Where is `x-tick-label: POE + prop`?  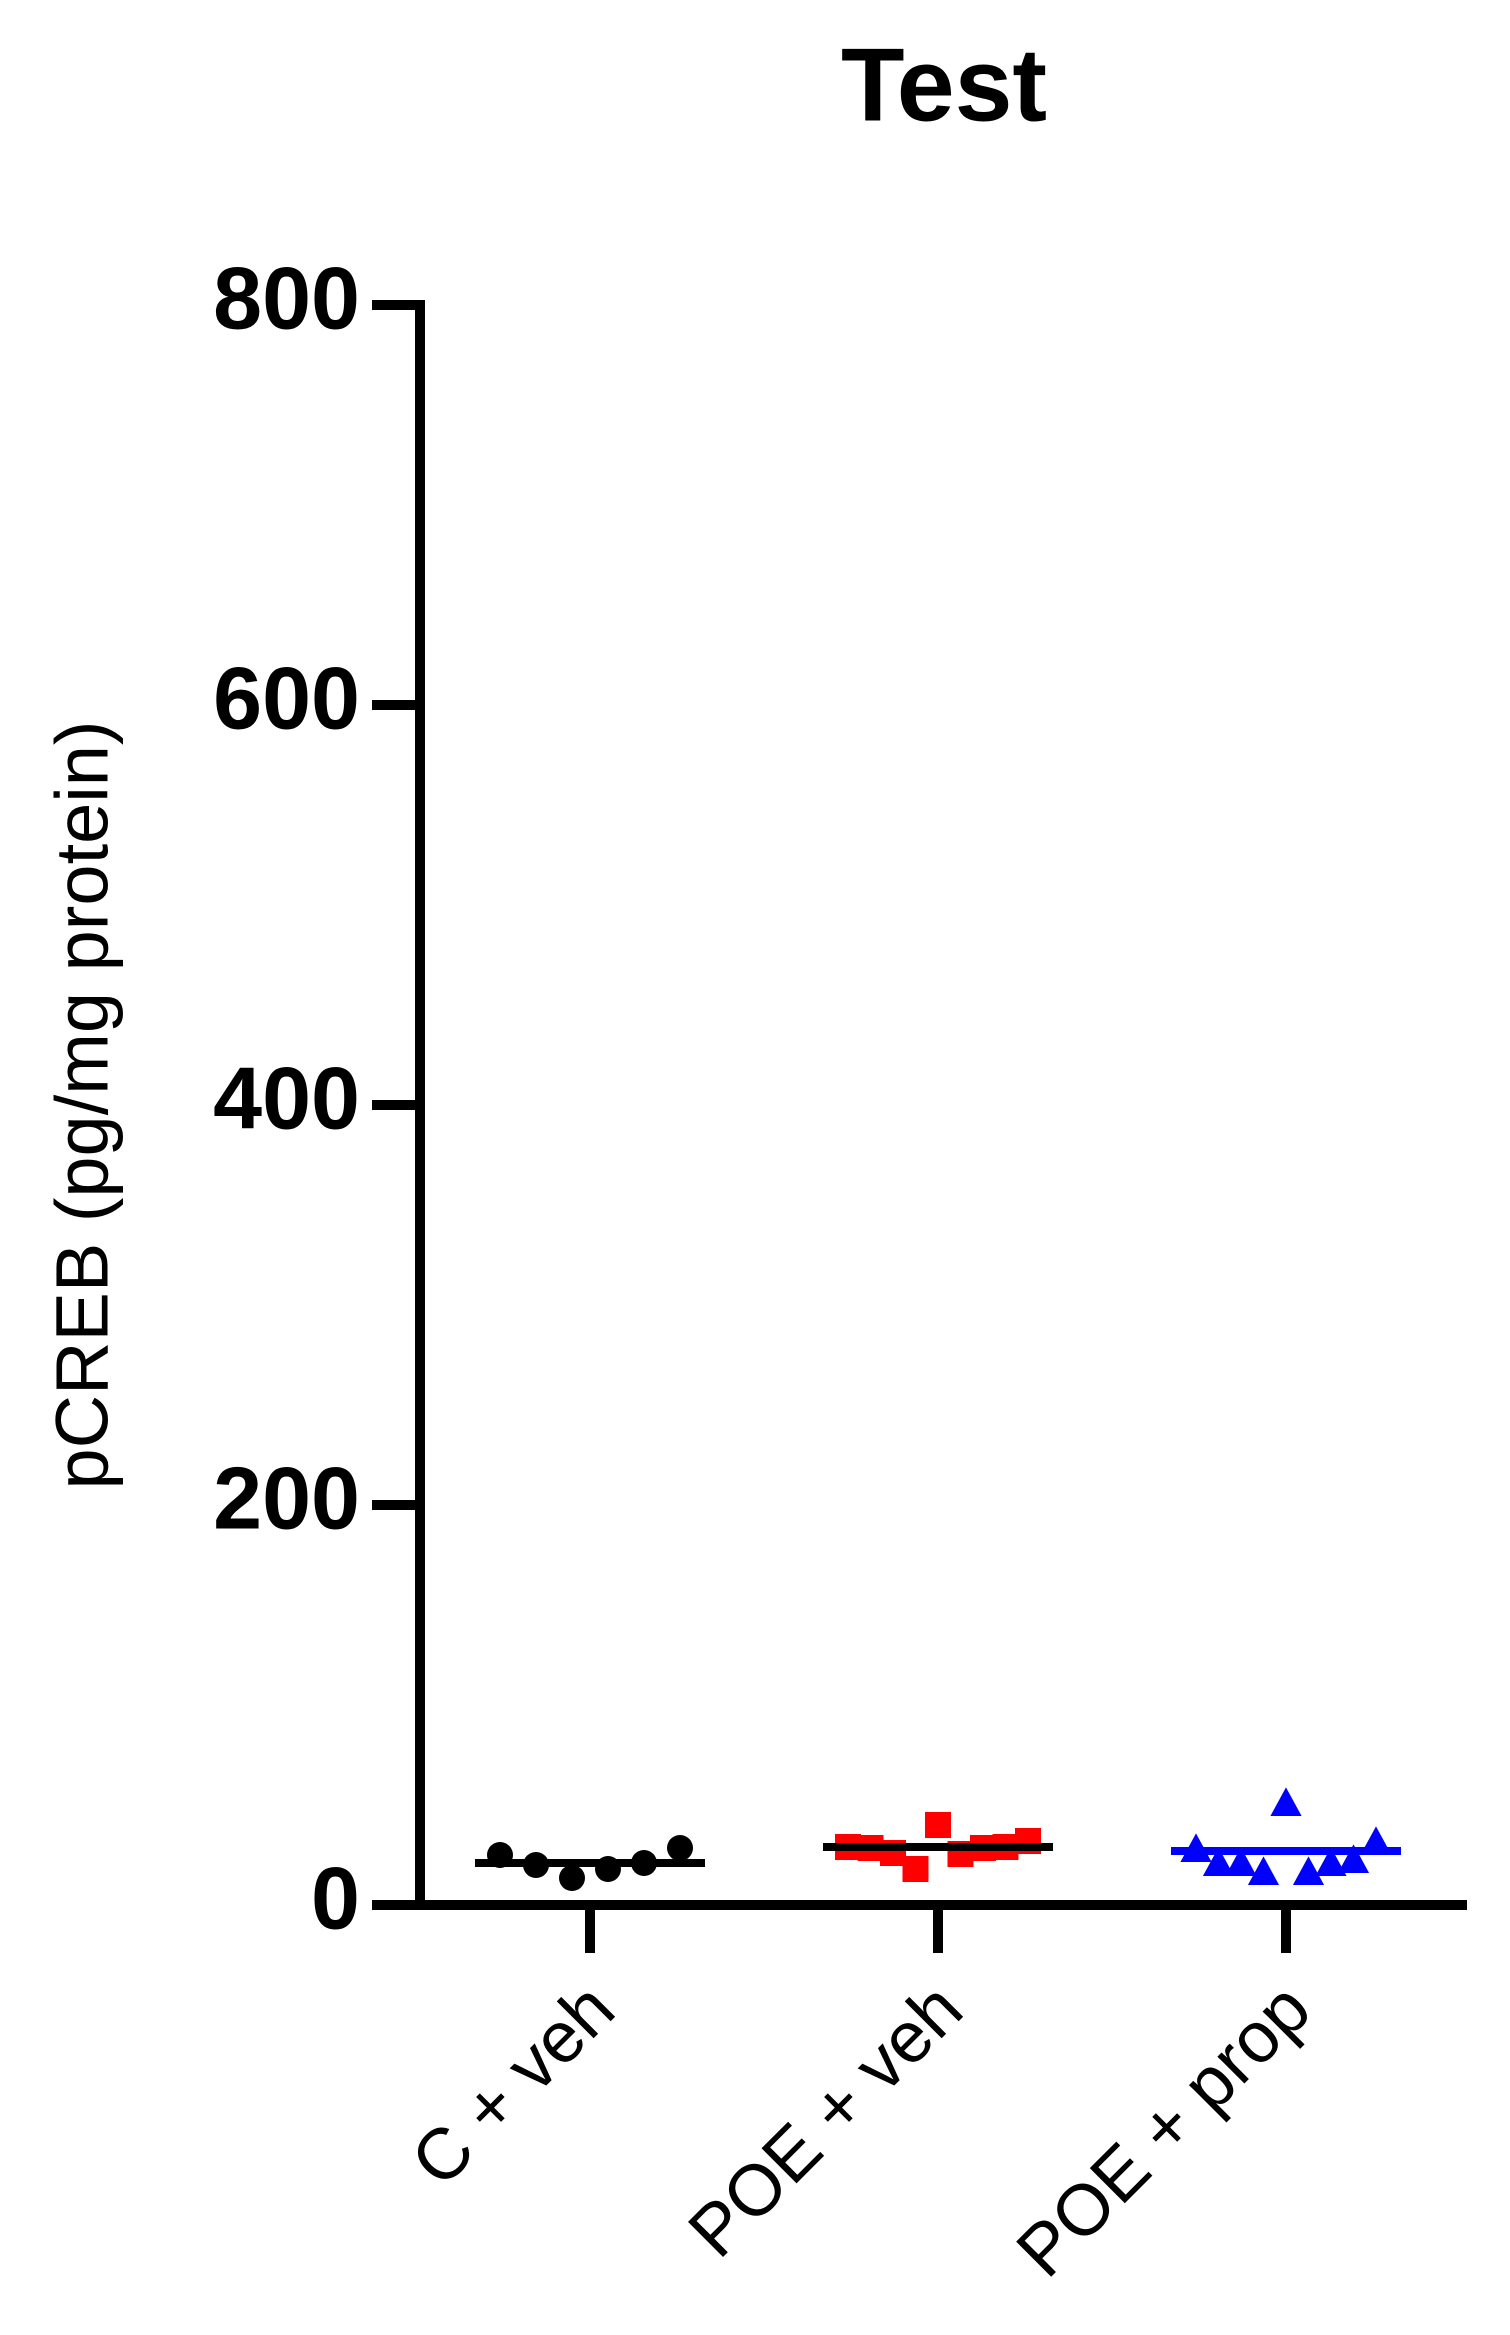
x-tick-label: POE + prop is located at coordinates (1164, 2130).